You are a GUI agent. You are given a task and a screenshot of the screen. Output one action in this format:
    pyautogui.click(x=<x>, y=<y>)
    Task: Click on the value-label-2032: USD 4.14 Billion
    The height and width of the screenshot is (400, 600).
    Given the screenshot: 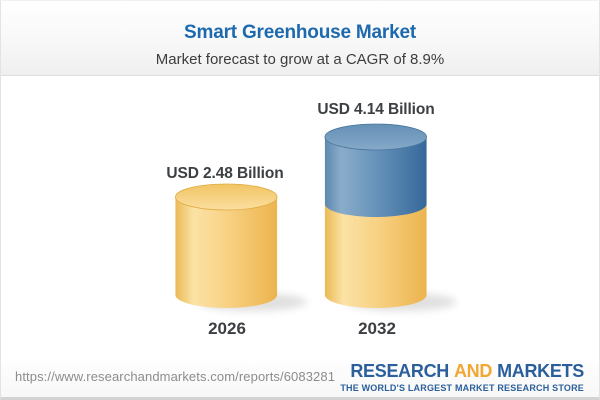 What is the action you would take?
    pyautogui.click(x=376, y=109)
    